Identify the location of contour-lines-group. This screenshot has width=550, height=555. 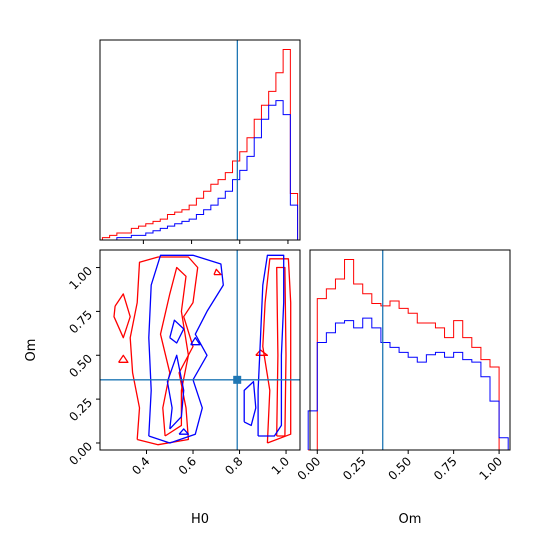
(200, 350).